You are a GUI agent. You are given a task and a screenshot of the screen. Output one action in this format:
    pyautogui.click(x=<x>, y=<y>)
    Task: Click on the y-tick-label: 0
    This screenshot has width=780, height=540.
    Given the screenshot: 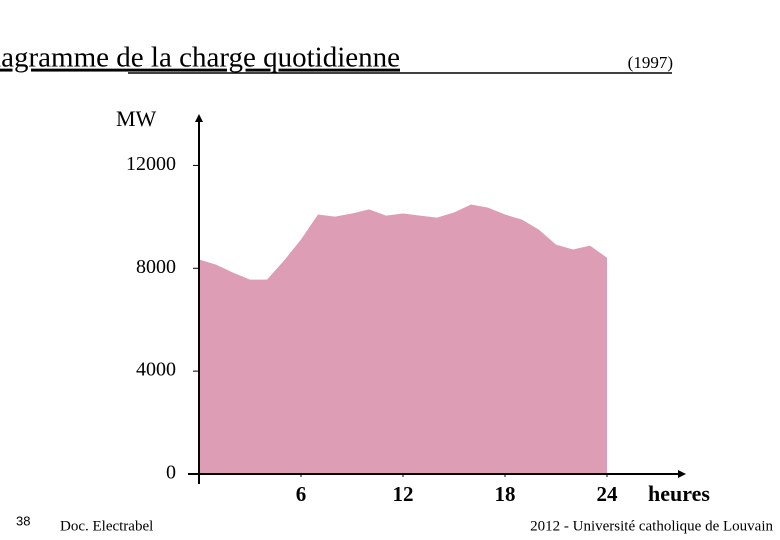 What is the action you would take?
    pyautogui.click(x=171, y=473)
    